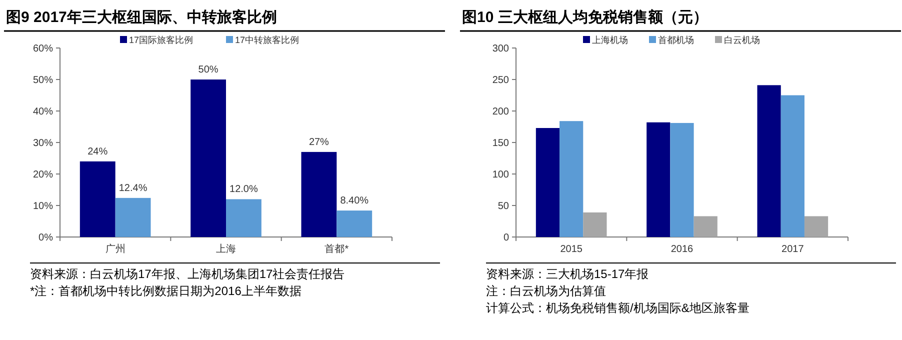 Image resolution: width=902 pixels, height=340 pixels. I want to click on y-tick-label: 10%, so click(43, 206).